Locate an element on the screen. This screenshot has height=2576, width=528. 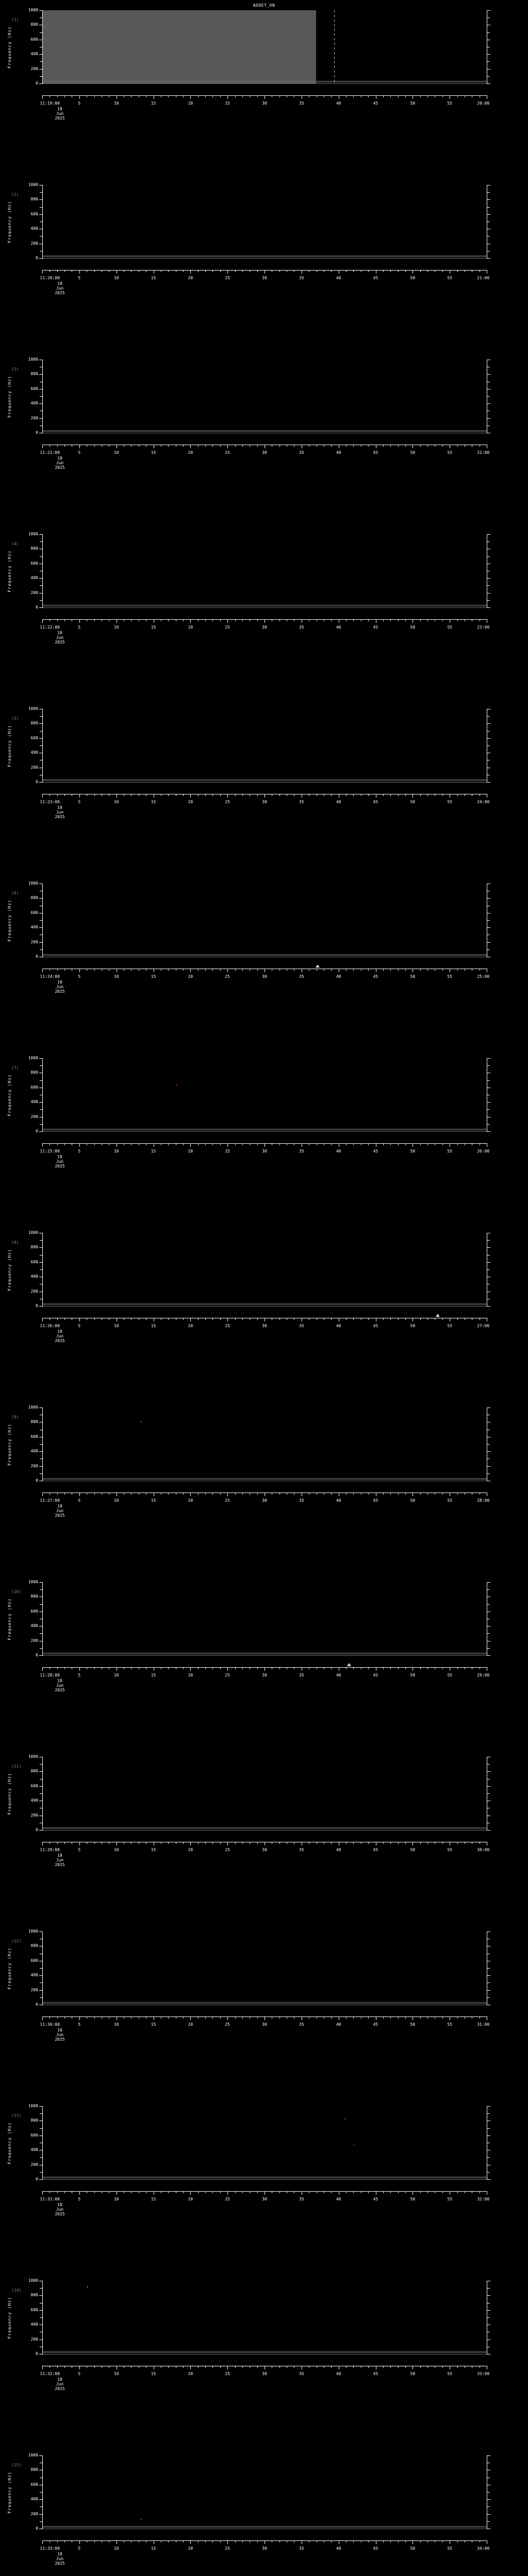
x-tick-label: 20 is located at coordinates (190, 802).